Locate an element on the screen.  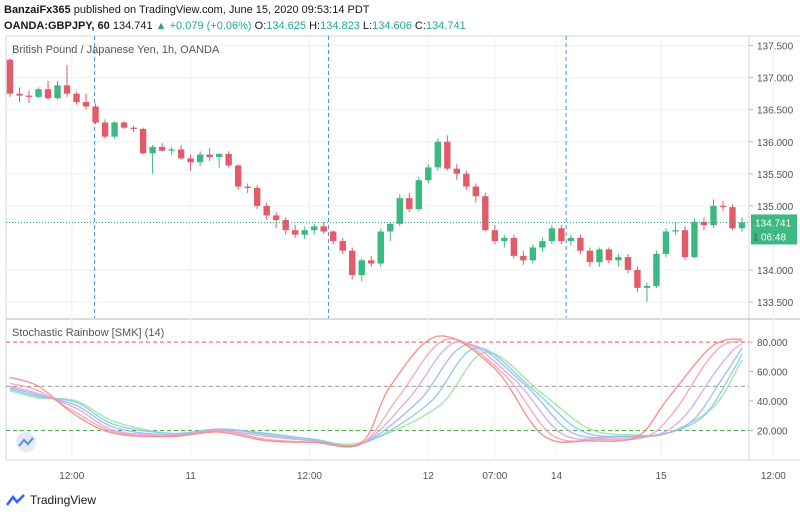
main-chart-title: British Pound / Japanese Yen, 1h, OANDA is located at coordinates (116, 50).